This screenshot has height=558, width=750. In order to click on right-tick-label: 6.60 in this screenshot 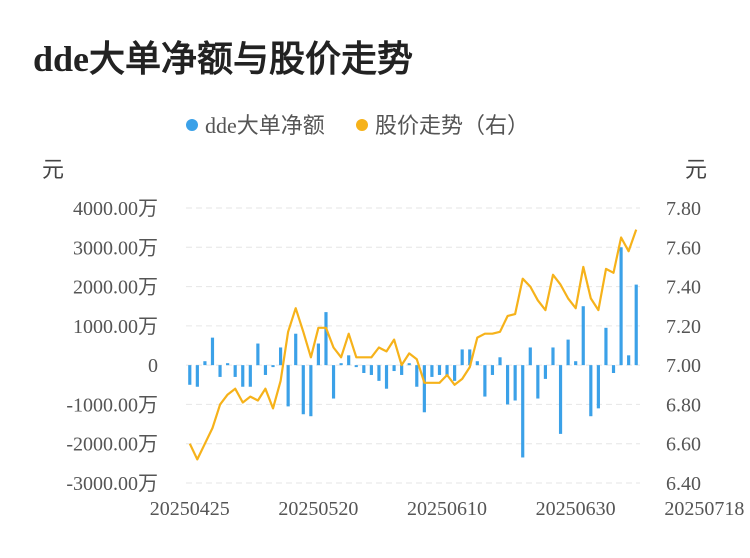, I will do `click(683, 445)`.